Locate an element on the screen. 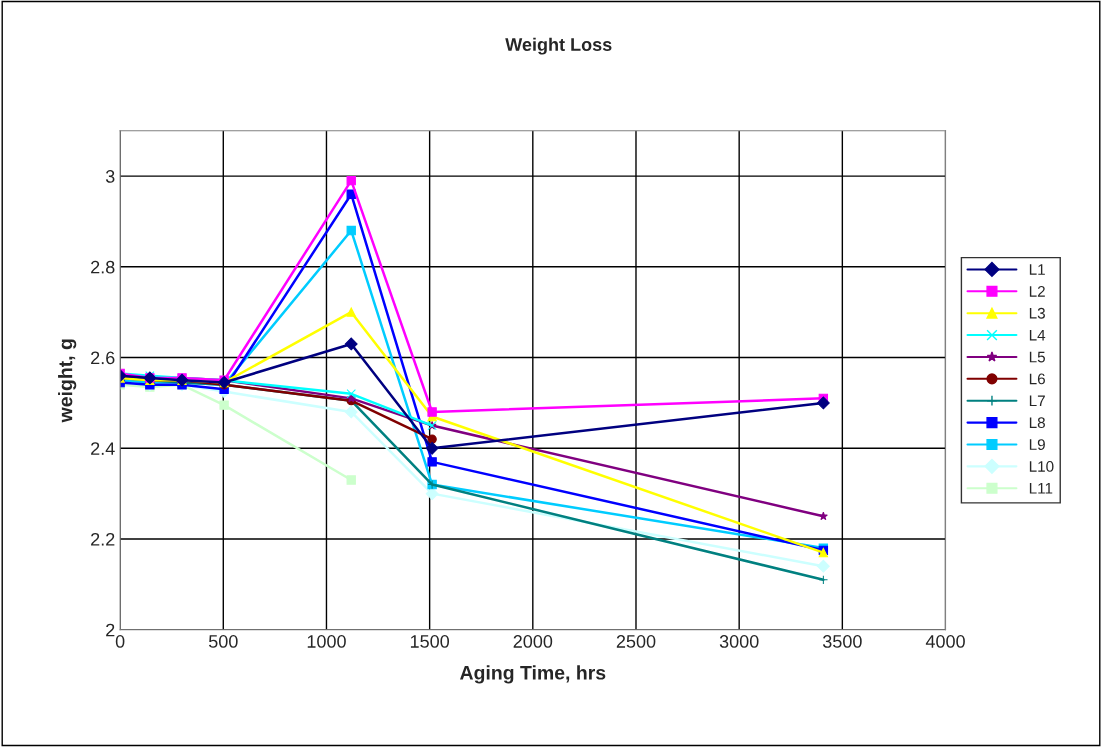 The width and height of the screenshot is (1102, 747). x-tick-label: 1500 is located at coordinates (430, 641).